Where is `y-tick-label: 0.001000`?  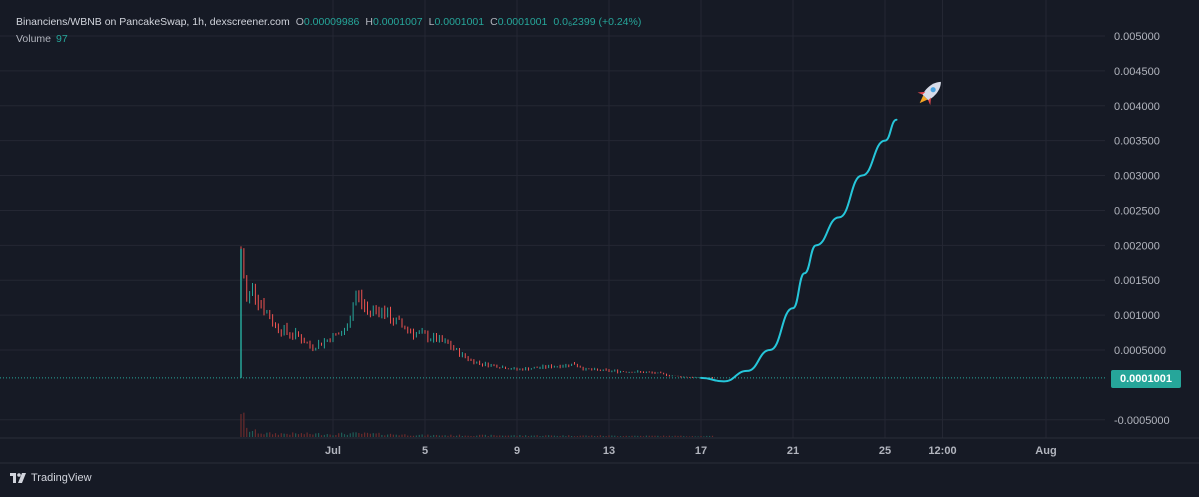
y-tick-label: 0.001000 is located at coordinates (1137, 316).